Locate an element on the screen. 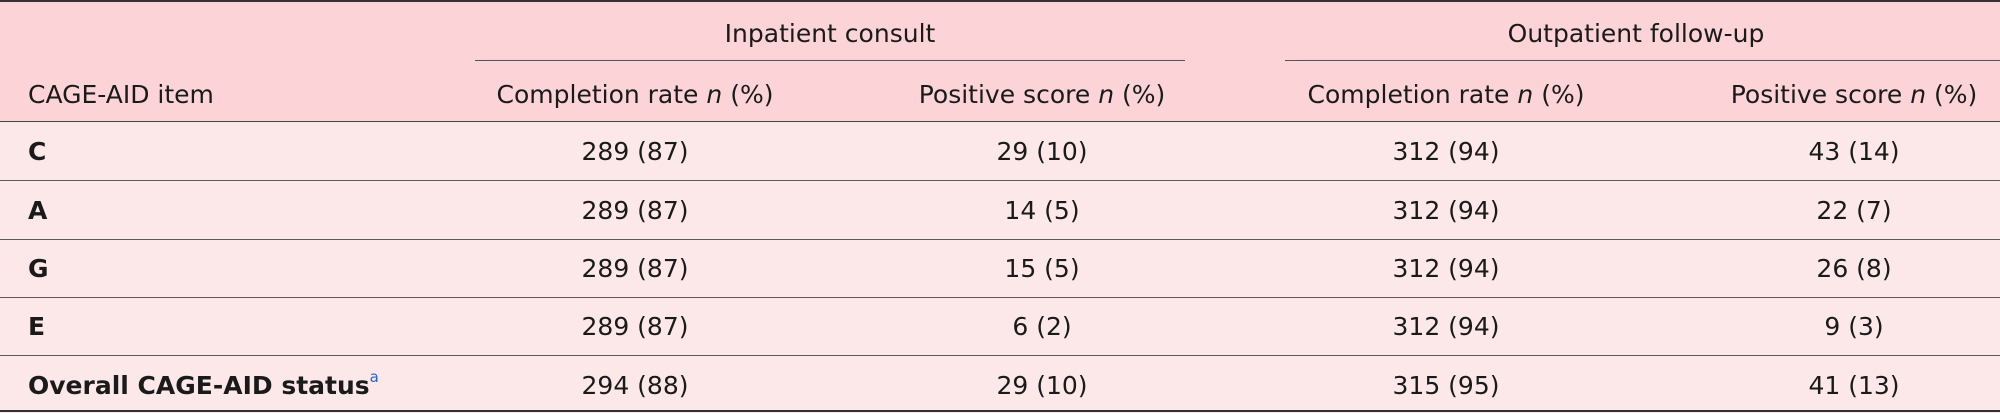 The height and width of the screenshot is (413, 2000). cell-inpatient-positive: 6 (2) is located at coordinates (1042, 326).